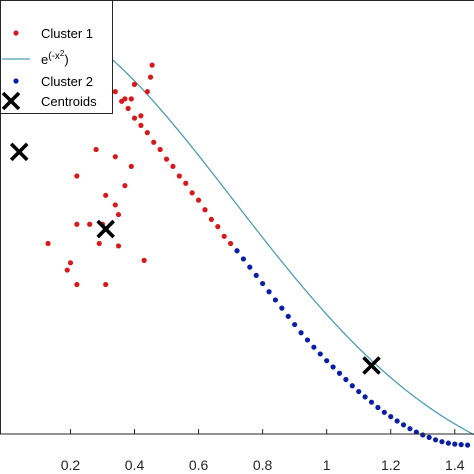 The height and width of the screenshot is (474, 474). Describe the element at coordinates (67, 81) in the screenshot. I see `legend-label: Cluster 2` at that location.